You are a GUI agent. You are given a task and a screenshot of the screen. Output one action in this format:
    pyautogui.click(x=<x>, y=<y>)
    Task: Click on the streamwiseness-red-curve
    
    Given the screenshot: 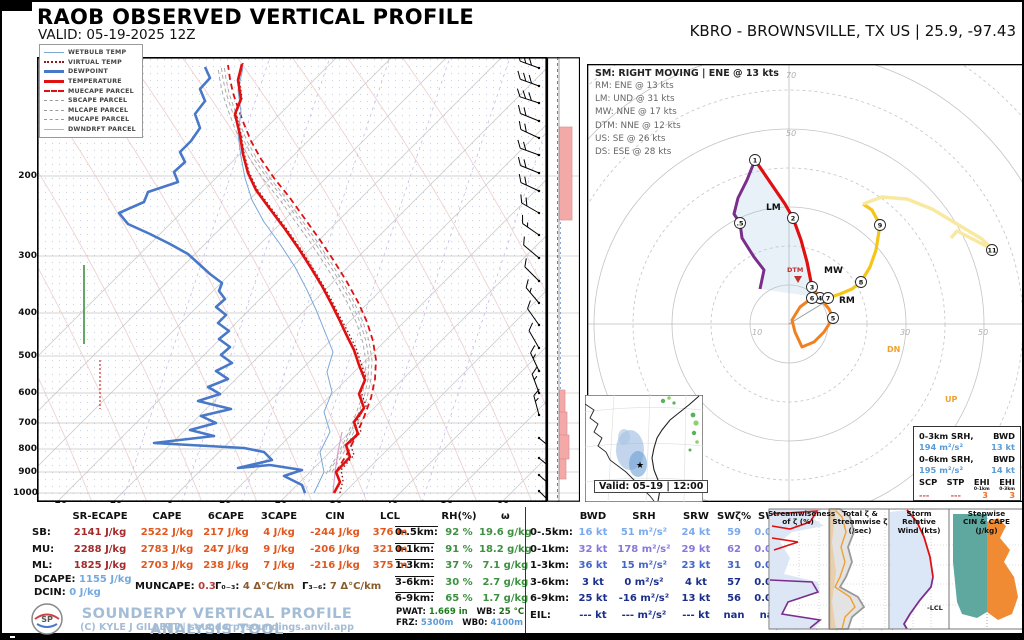 What is the action you would take?
    pyautogui.click(x=795, y=530)
    